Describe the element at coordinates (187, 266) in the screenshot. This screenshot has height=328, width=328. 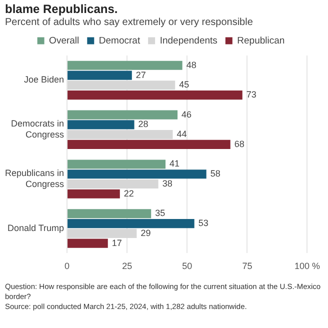
I see `x-tick-label: 50` at that location.